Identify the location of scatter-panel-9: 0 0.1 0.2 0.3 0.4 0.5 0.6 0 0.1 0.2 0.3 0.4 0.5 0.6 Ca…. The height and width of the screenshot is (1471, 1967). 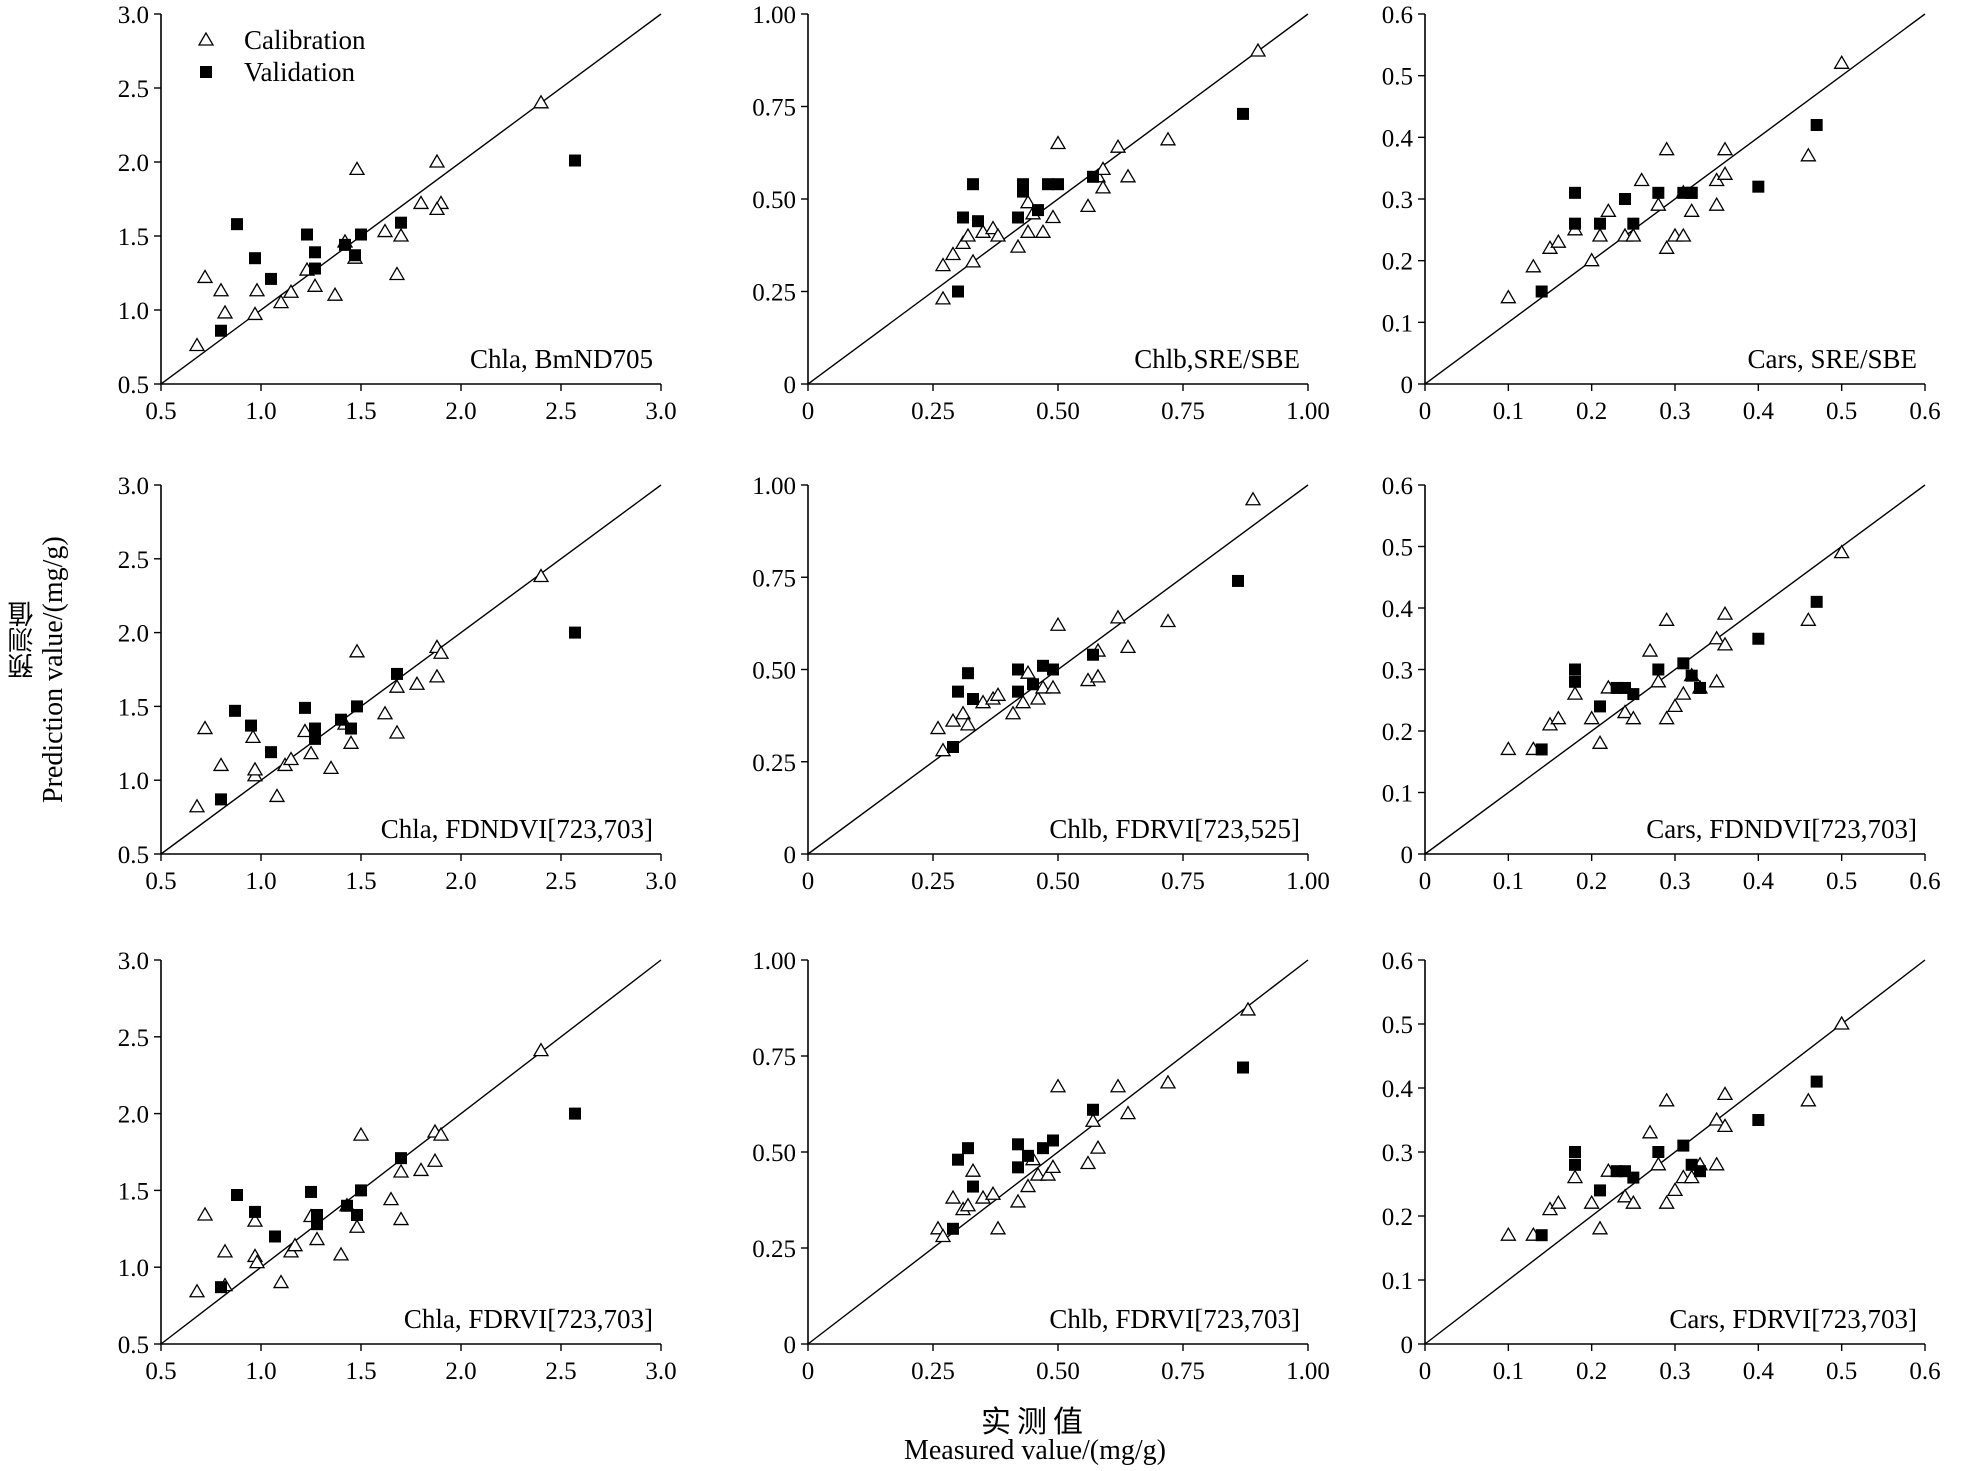
(1661, 1166).